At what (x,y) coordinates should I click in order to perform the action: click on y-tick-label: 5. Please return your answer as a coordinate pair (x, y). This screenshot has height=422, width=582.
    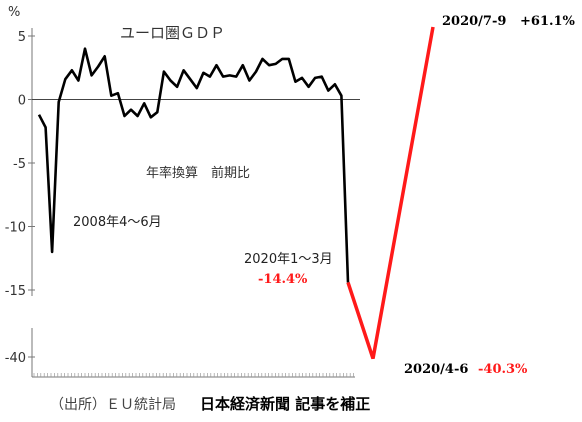
    Looking at the image, I should click on (22, 37).